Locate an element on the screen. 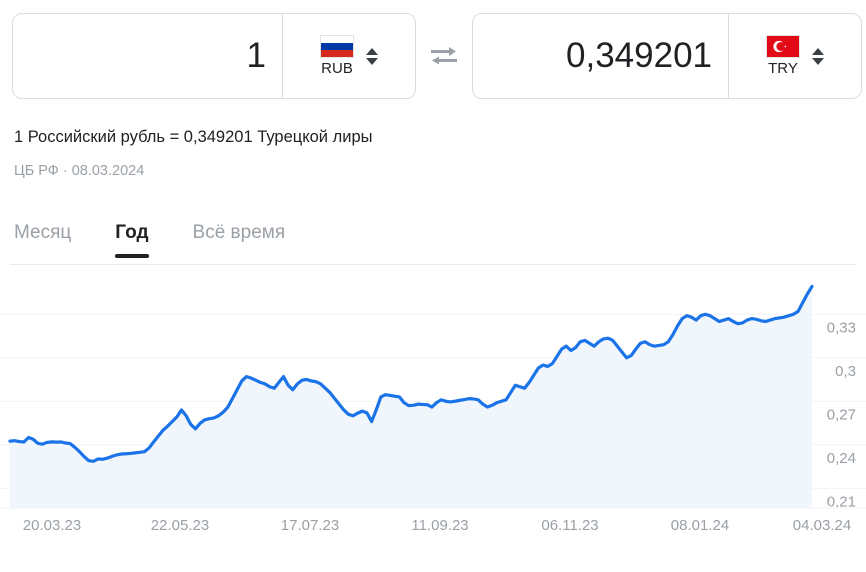  to-amount-input: 0,349201 is located at coordinates (639, 55).